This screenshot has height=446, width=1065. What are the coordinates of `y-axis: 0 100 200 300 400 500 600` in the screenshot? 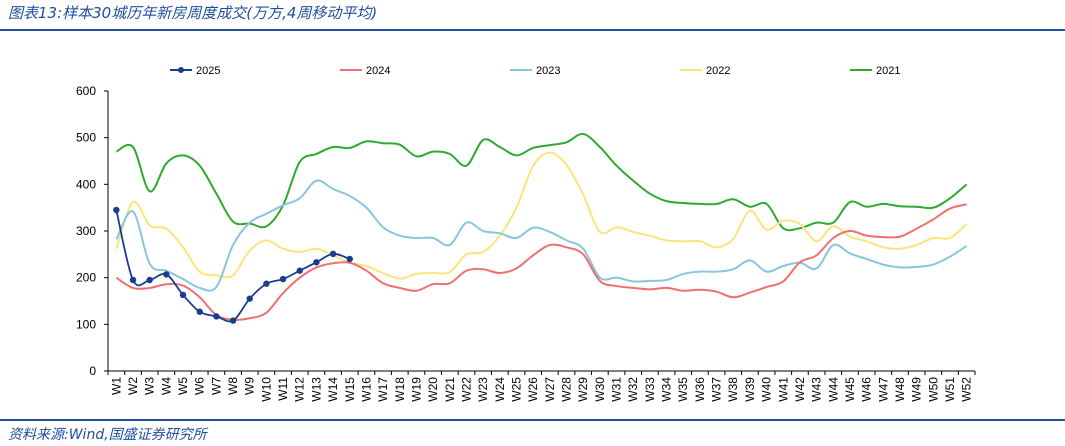 It's located at (92, 231).